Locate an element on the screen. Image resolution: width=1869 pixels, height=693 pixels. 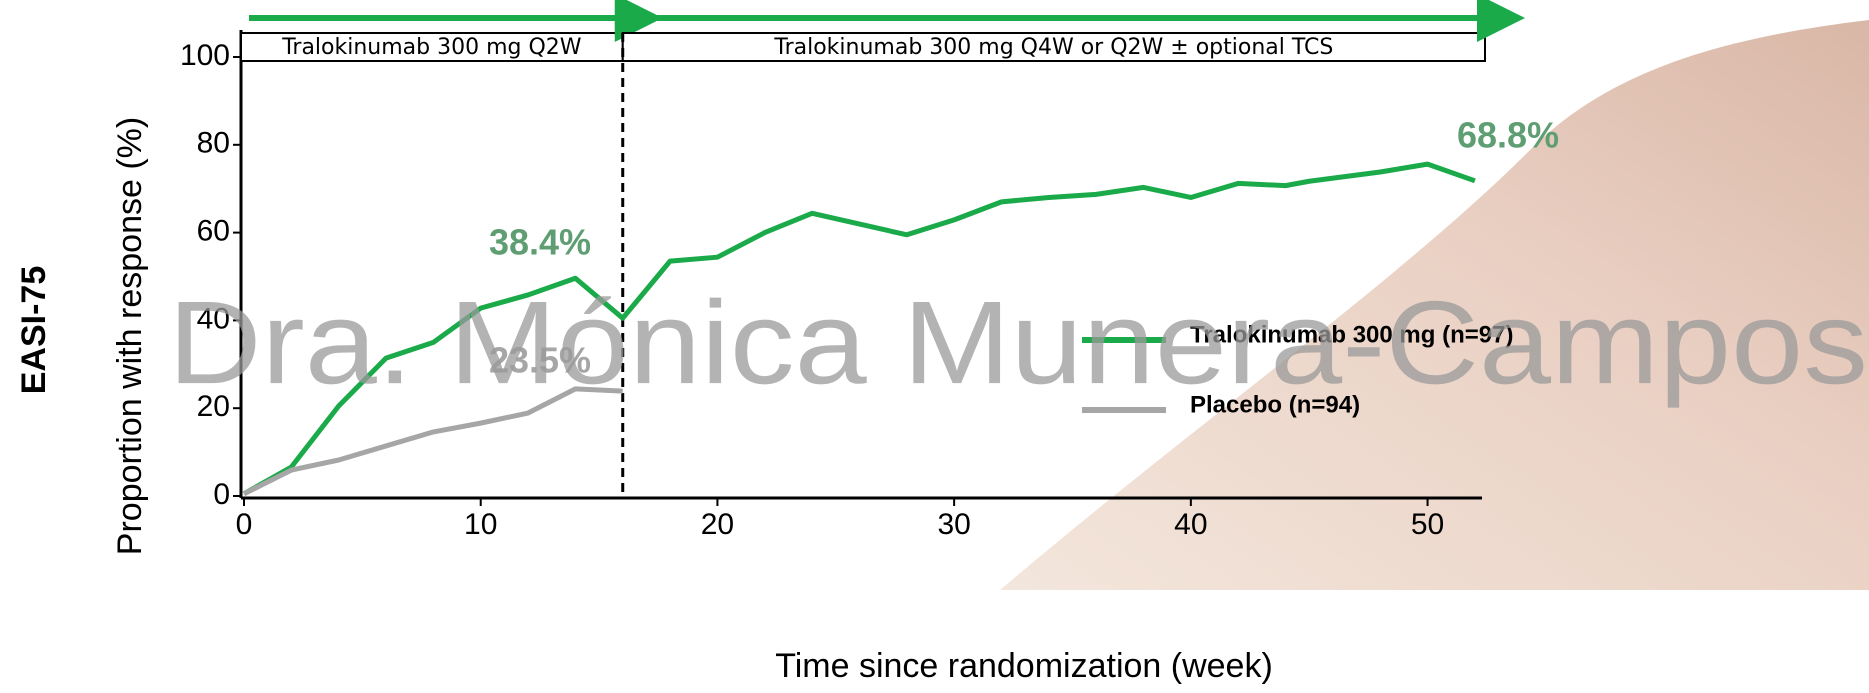
y-axis-title: Proportion with response (%) is located at coordinates (130, 336).